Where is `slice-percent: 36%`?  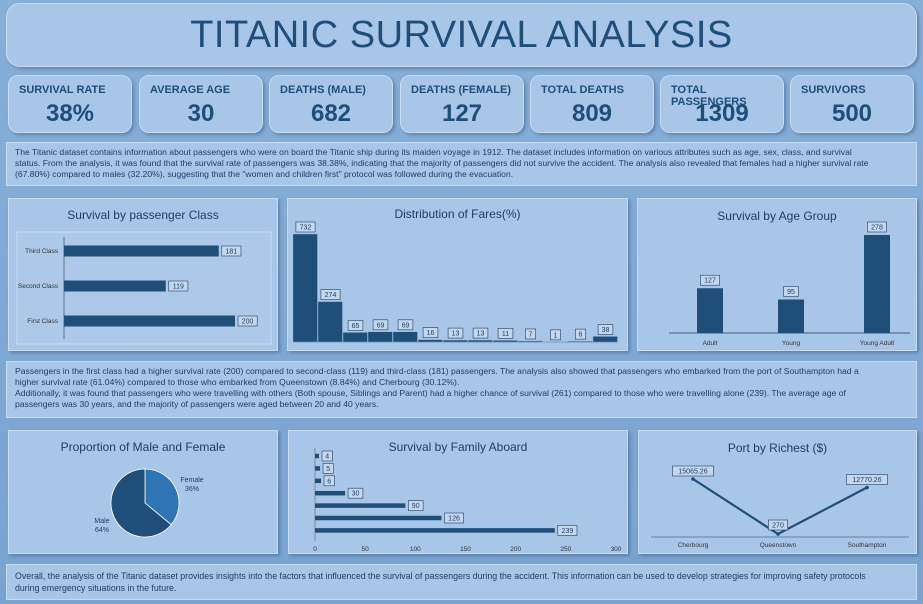 slice-percent: 36% is located at coordinates (192, 489).